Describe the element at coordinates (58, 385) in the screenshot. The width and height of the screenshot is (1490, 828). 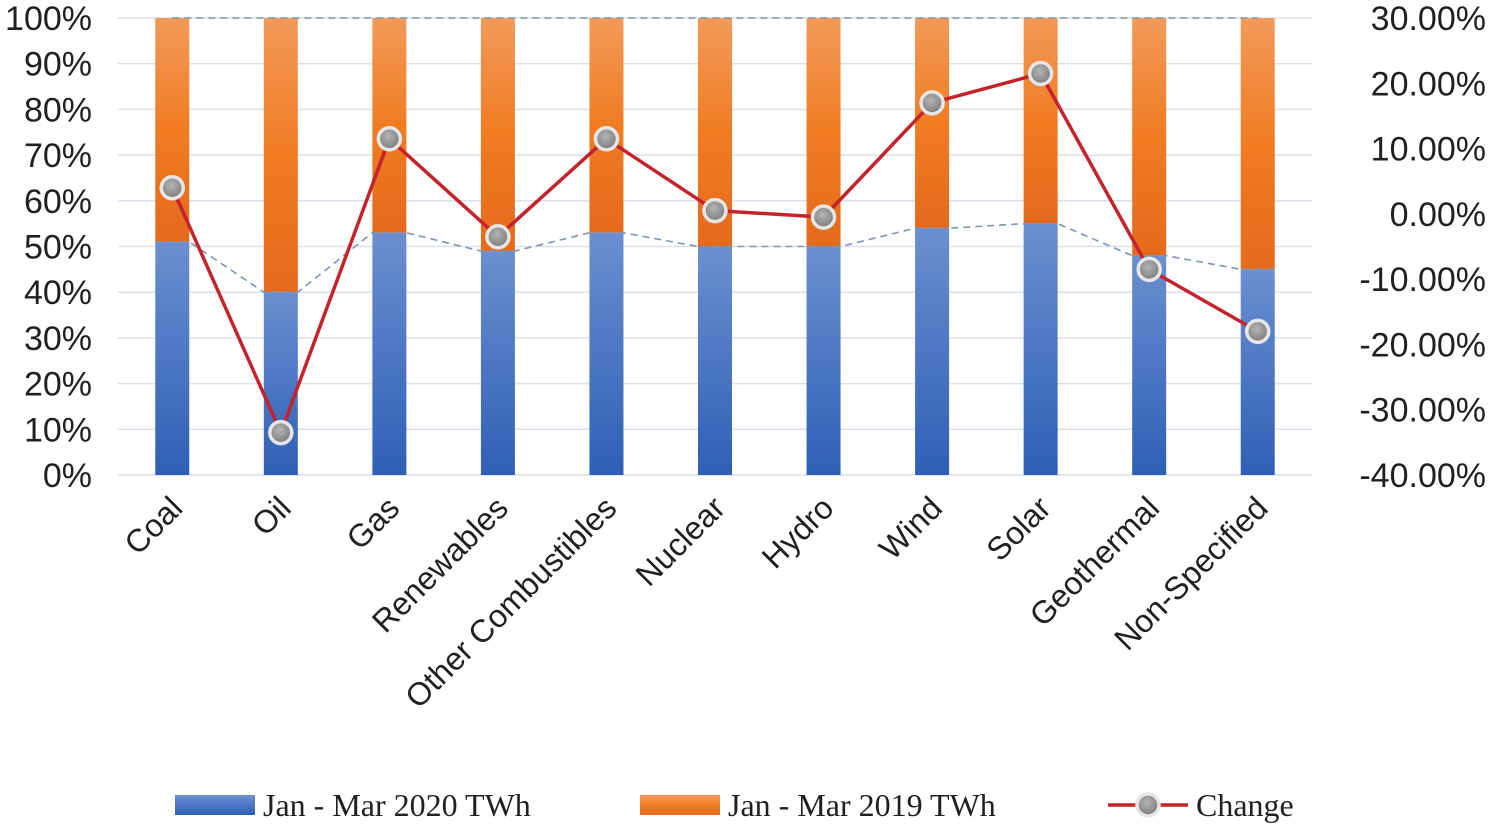
I see `y-left-tick-label: 20%` at that location.